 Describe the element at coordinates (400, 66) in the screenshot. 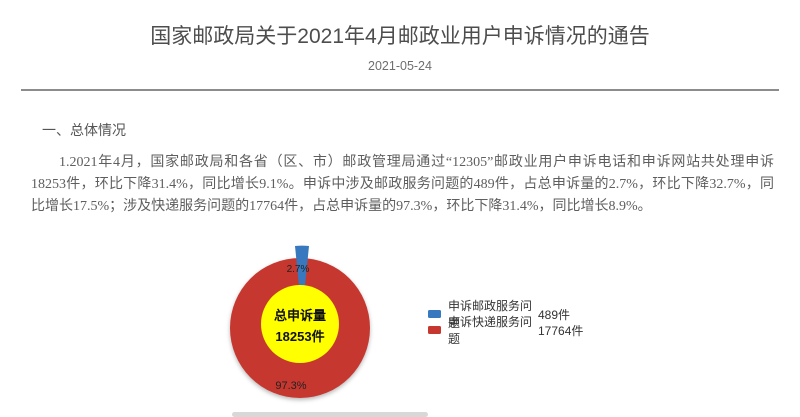

I see `publish-date: 2021-05-24` at that location.